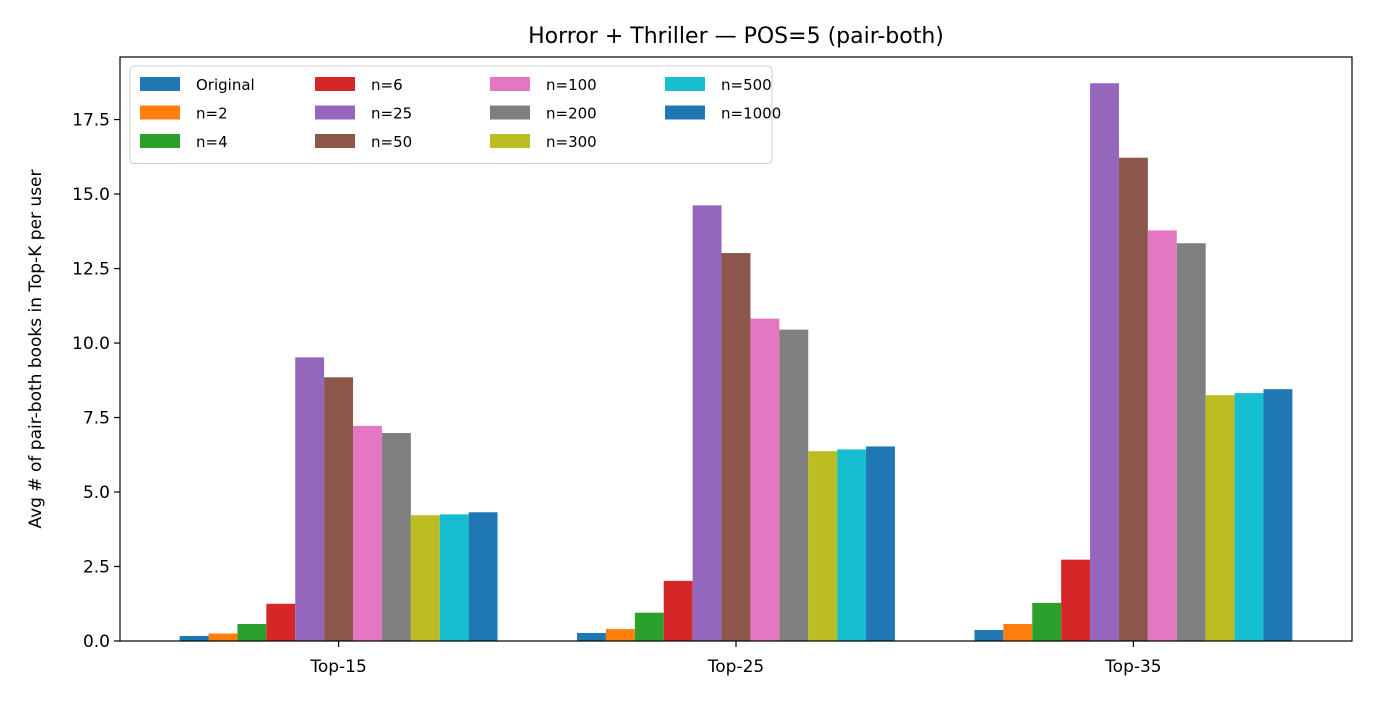  Describe the element at coordinates (91, 121) in the screenshot. I see `y-tick-label: 17.5` at that location.